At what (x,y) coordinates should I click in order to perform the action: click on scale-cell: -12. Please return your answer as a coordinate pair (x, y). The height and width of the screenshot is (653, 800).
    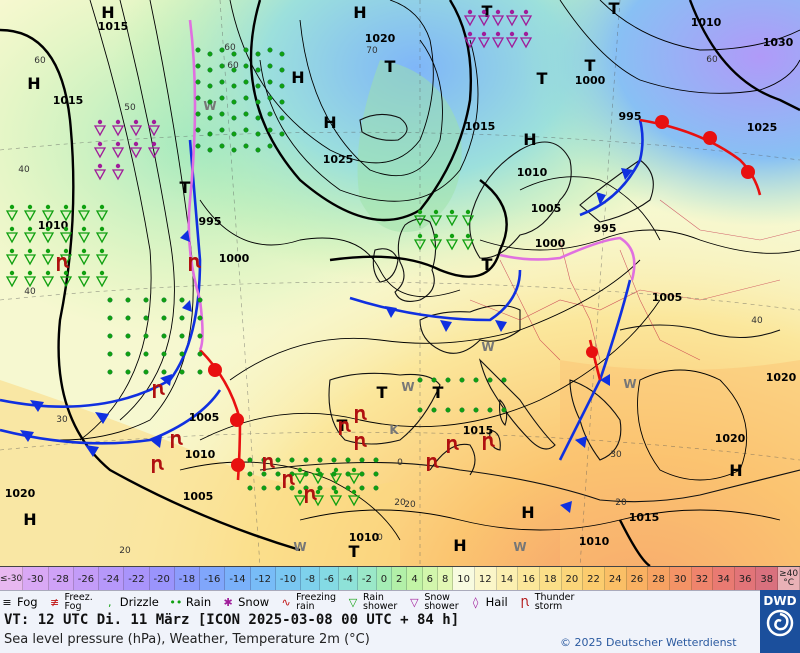
    Looking at the image, I should click on (263, 579).